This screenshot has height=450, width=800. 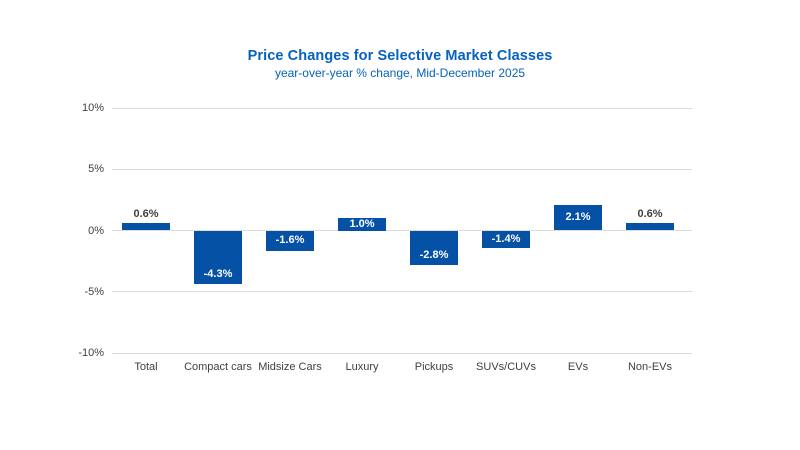 I want to click on x-label-total: Total, so click(x=146, y=367).